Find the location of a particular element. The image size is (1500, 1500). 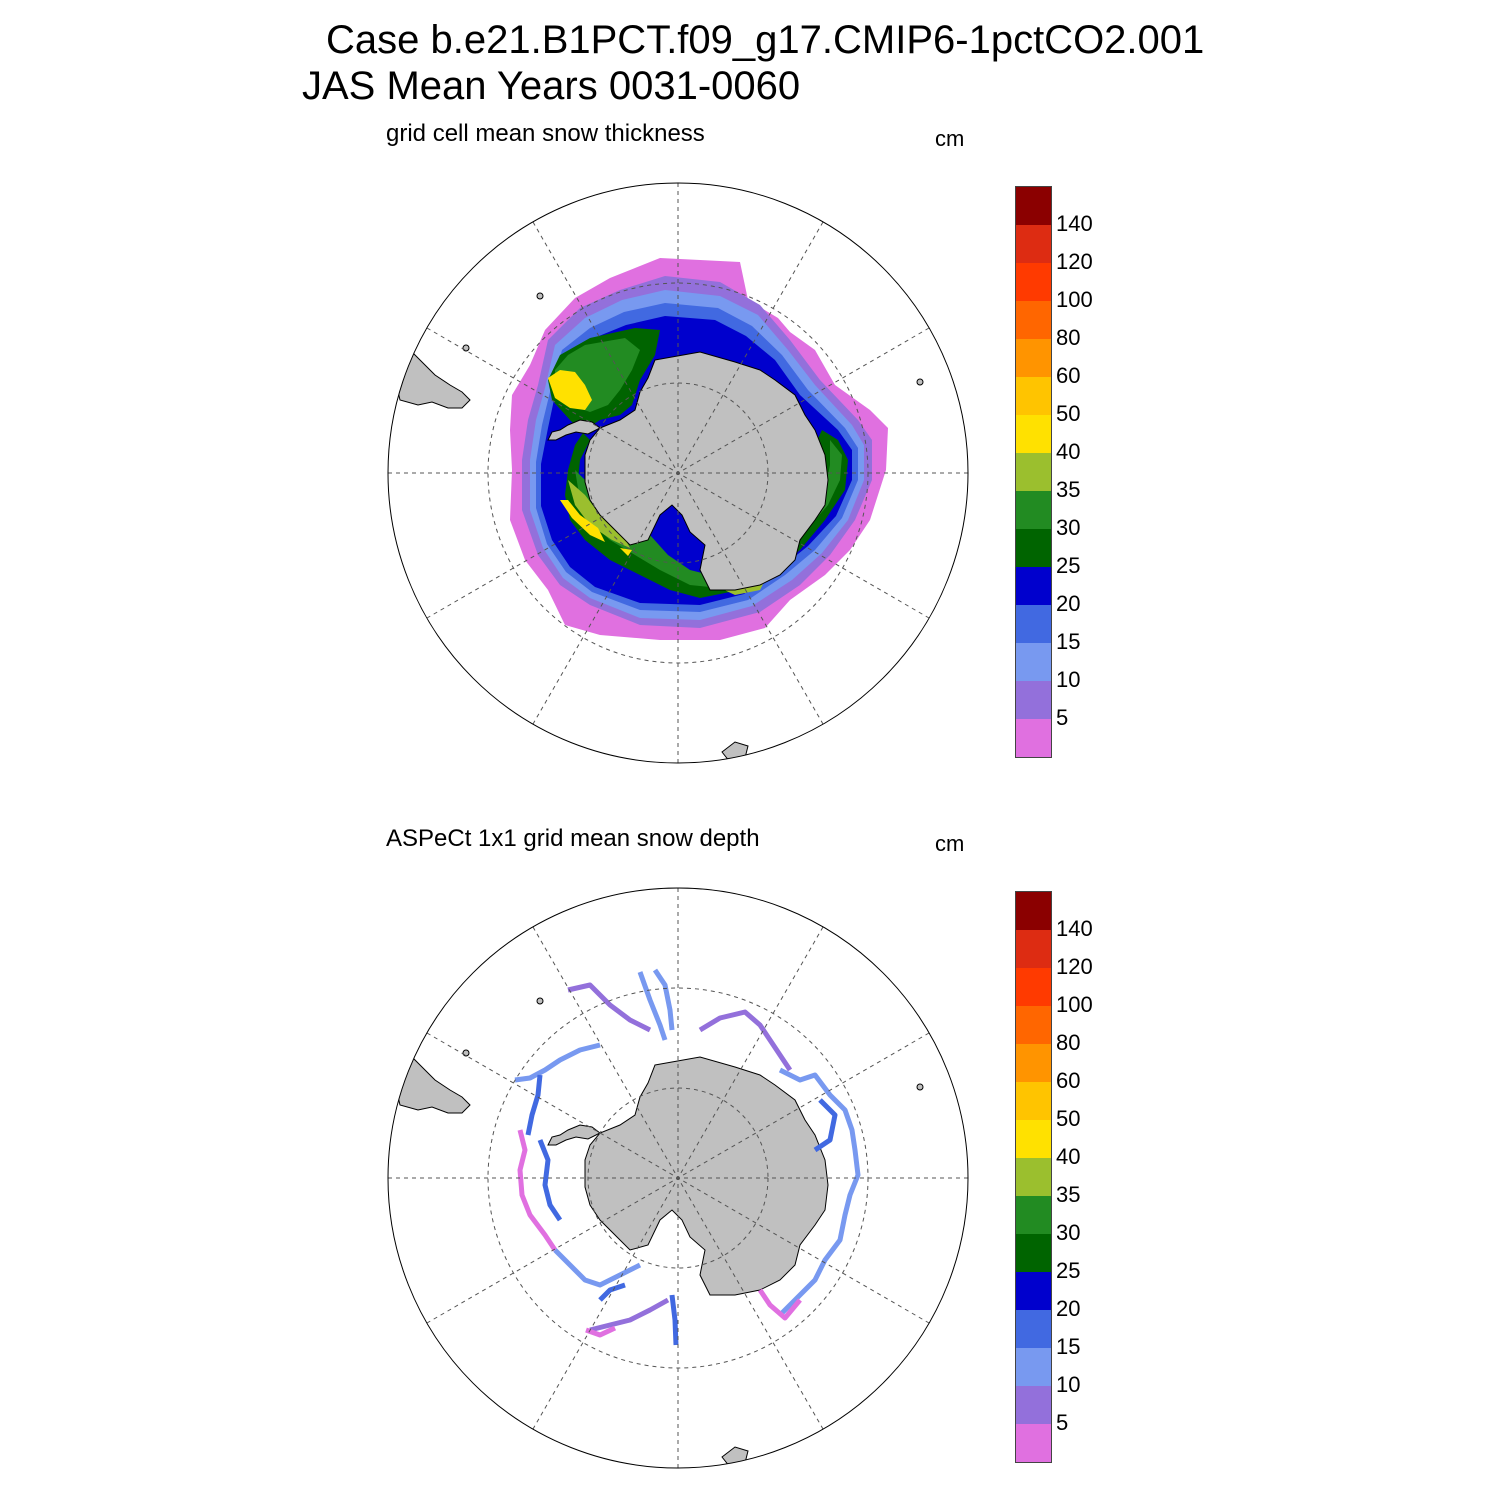

panel2-colorbar is located at coordinates (1033, 1177).